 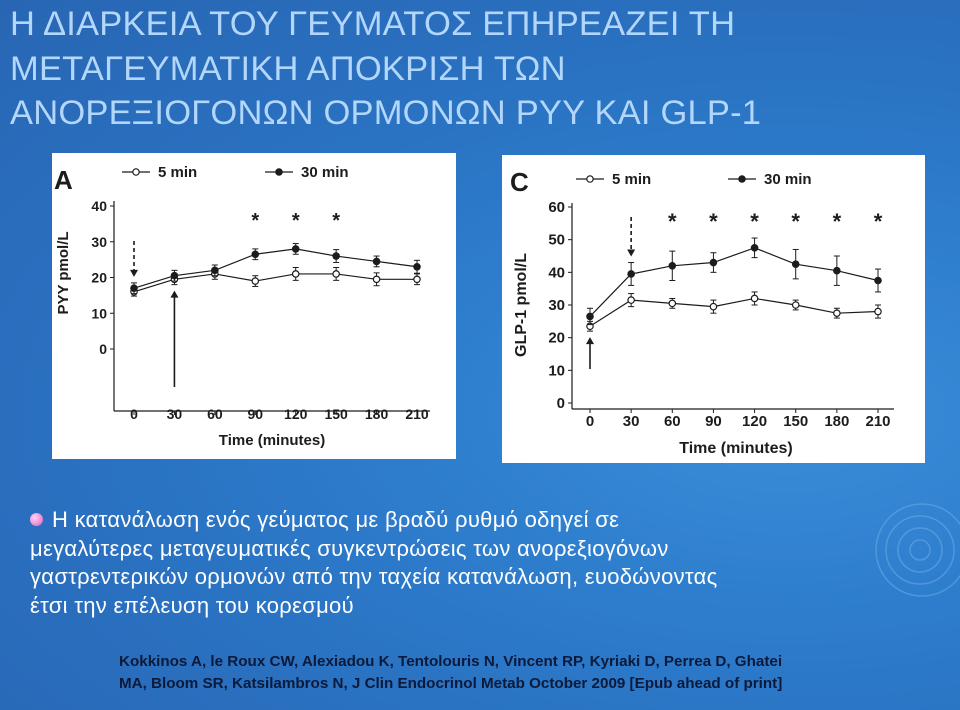 I want to click on bullet-dot-icon, so click(x=36, y=519).